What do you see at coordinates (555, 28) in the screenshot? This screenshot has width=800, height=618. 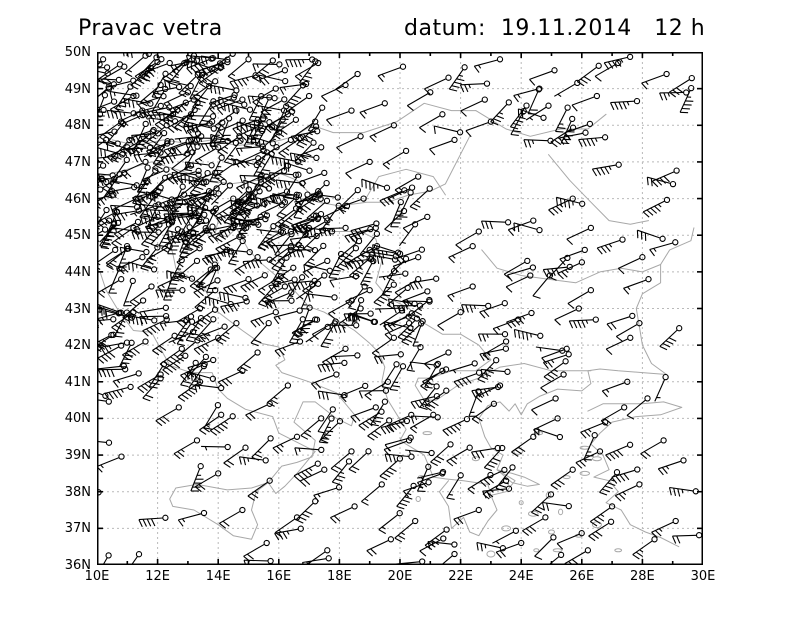 I see `date-label: datum: 19.11.2014 12 h` at bounding box center [555, 28].